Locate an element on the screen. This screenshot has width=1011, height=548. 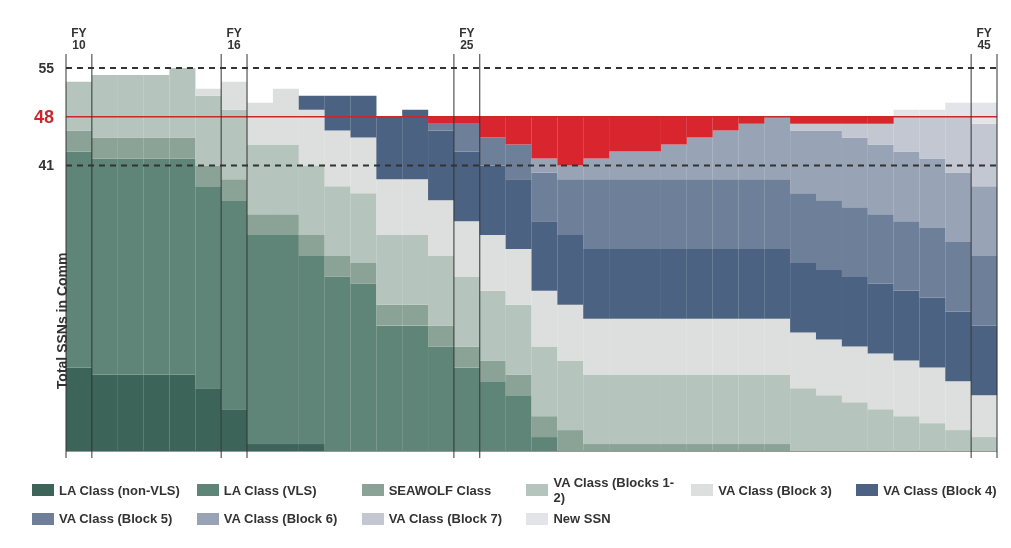
legend-label: SEAWOLF Class is located at coordinates (440, 490).